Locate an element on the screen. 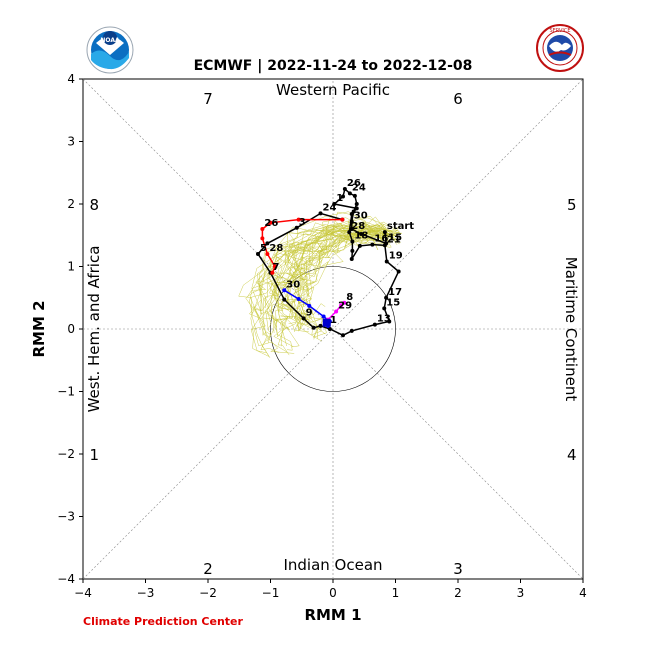 This screenshot has width=650, height=650. y-tick-label: 4 is located at coordinates (71, 79).